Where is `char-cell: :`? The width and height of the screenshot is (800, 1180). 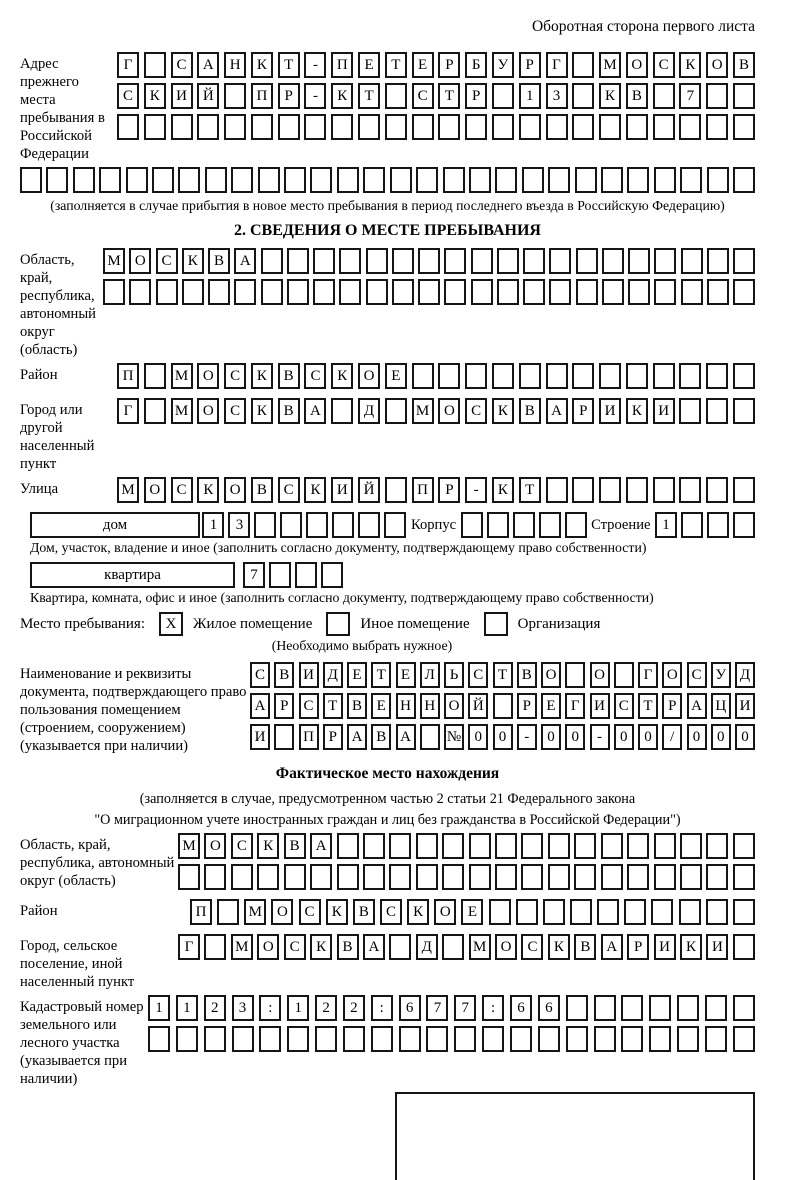
char-cell: : is located at coordinates (381, 1008).